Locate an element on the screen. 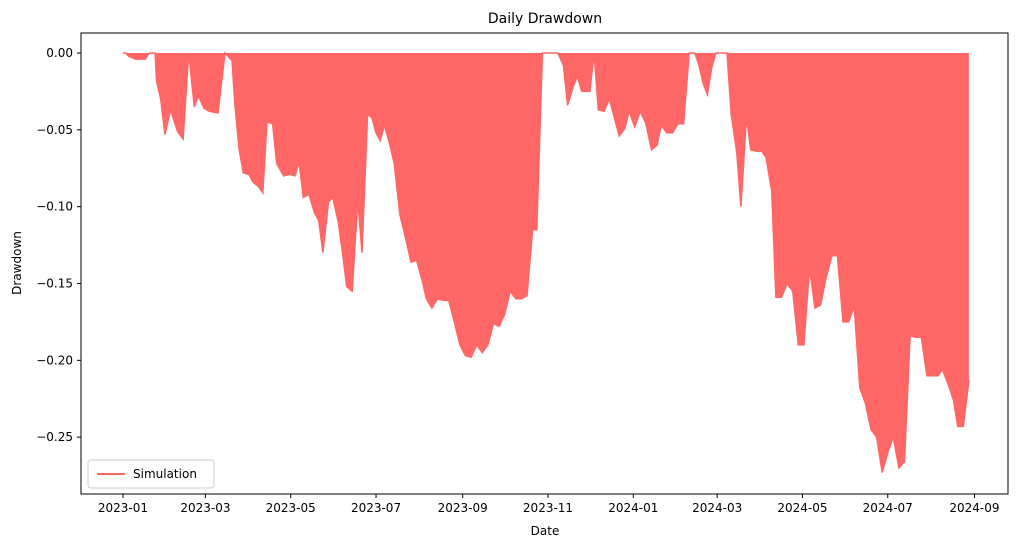 The image size is (1021, 547). x-tick-label: 2023-09 is located at coordinates (463, 508).